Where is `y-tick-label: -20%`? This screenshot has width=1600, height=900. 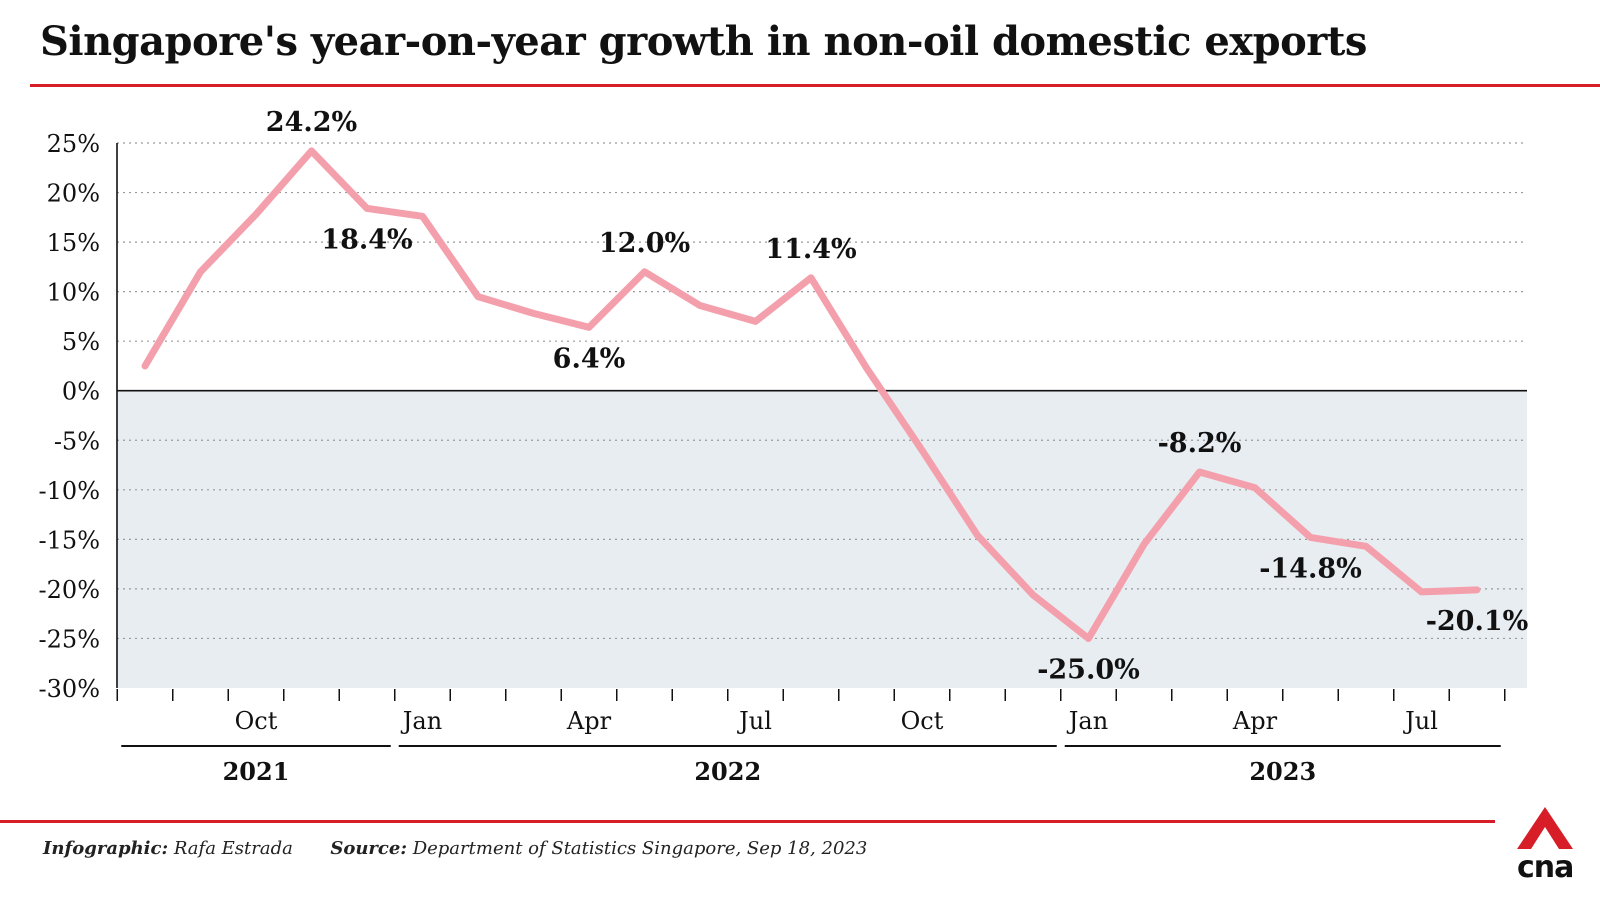
y-tick-label: -20% is located at coordinates (69, 590).